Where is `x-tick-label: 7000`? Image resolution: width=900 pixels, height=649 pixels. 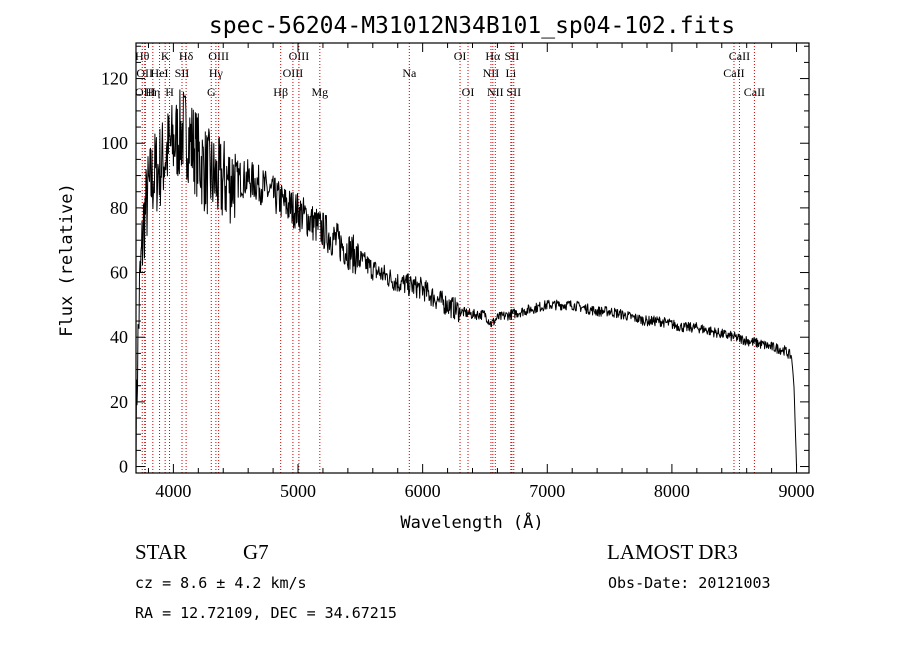 x-tick-label: 7000 is located at coordinates (547, 491).